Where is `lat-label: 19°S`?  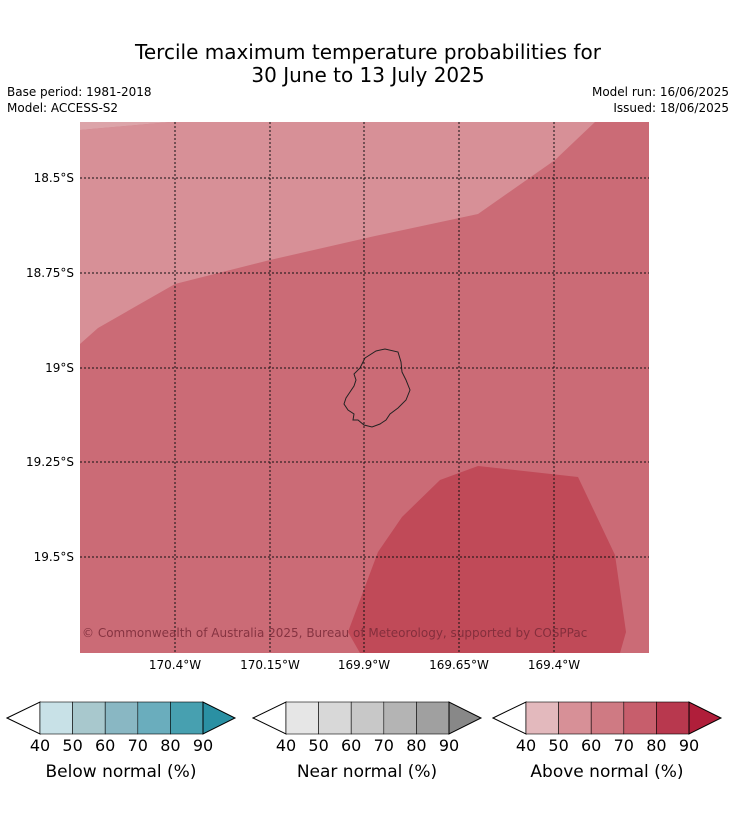
lat-label: 19°S is located at coordinates (59, 368).